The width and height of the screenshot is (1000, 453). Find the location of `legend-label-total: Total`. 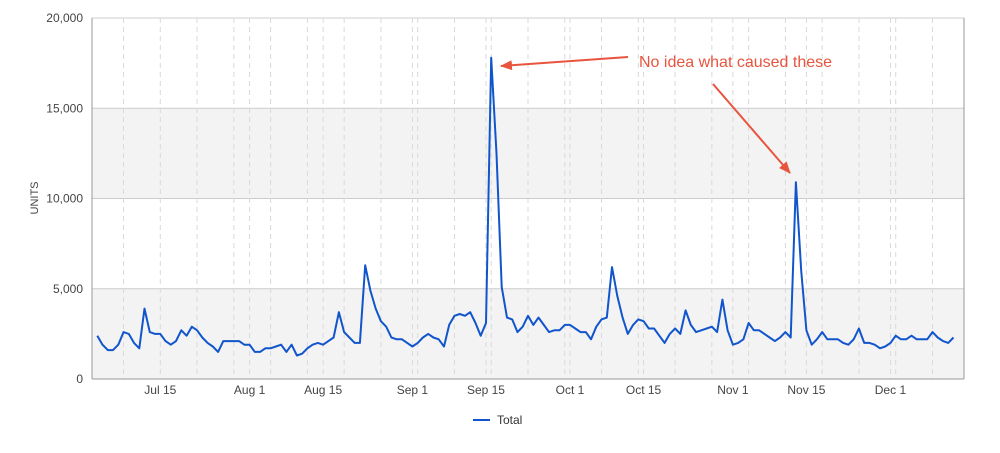

legend-label-total: Total is located at coordinates (509, 420).